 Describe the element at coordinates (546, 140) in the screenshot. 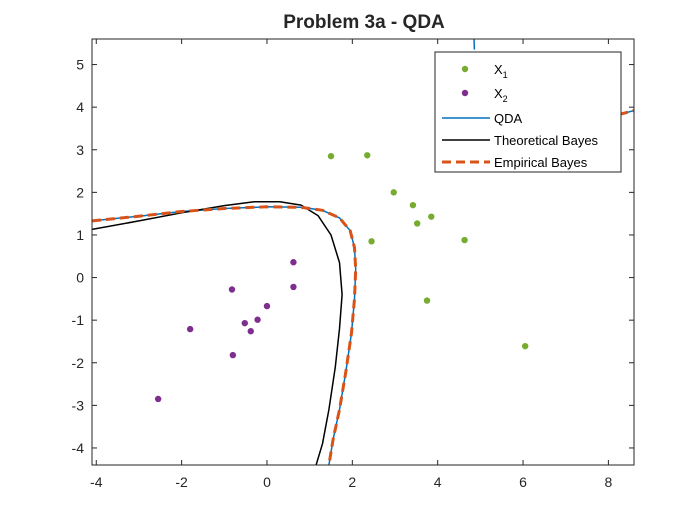

I see `legend-label-theoretical-bayes: Theoretical Bayes` at that location.